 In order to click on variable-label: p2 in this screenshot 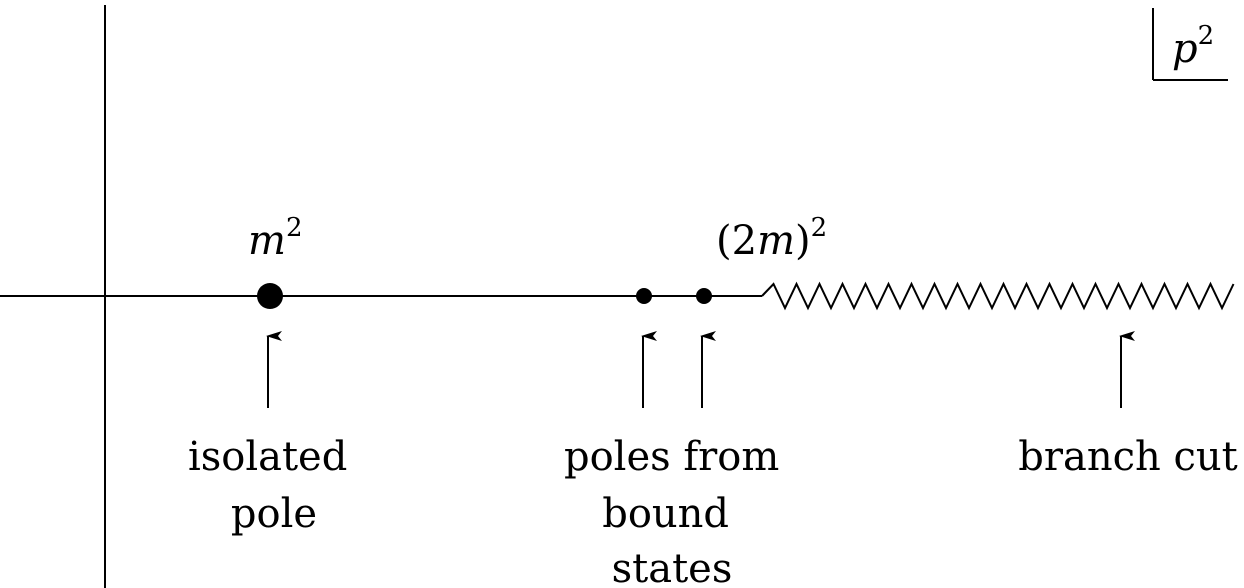, I will do `click(1193, 46)`.